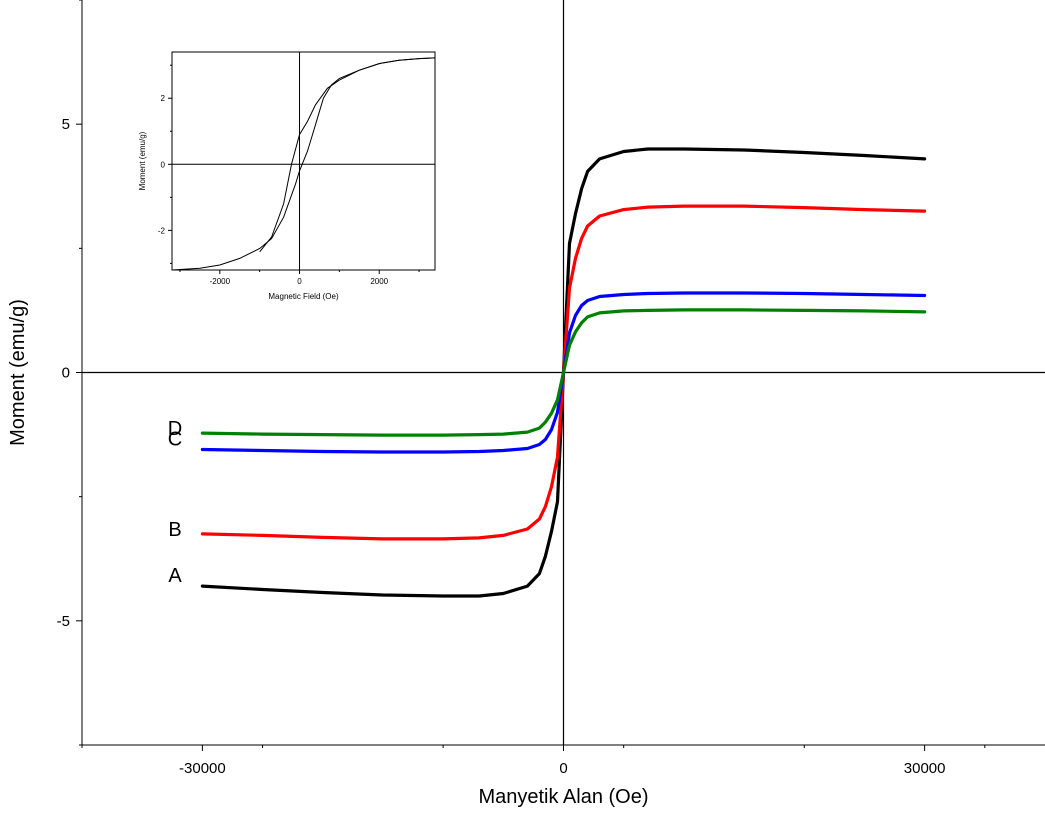 Image resolution: width=1045 pixels, height=820 pixels. I want to click on series-label-A: A, so click(175, 576).